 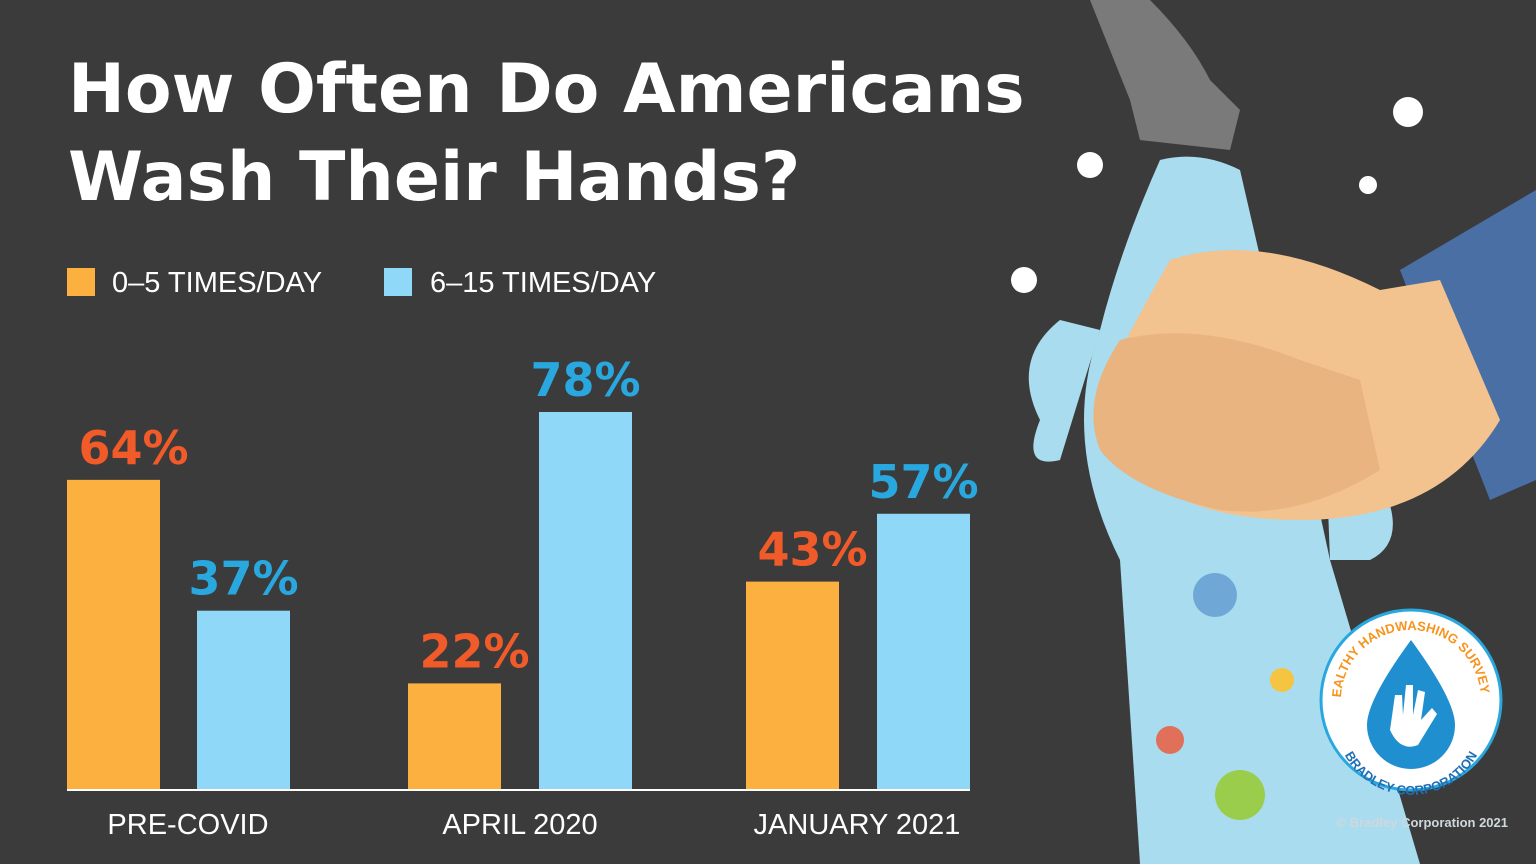 What do you see at coordinates (857, 825) in the screenshot?
I see `category-label-january-2021: JANUARY 2021` at bounding box center [857, 825].